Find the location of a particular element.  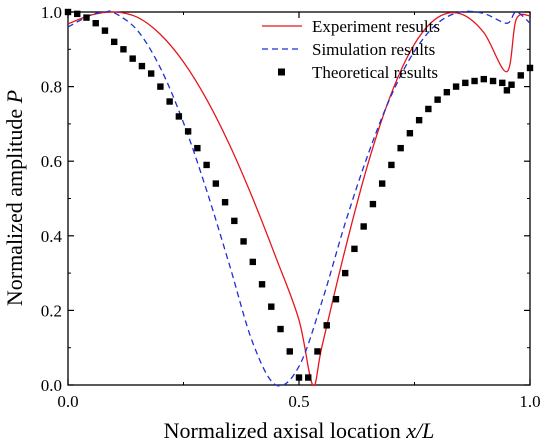

y-axis-title: Normalized amplitude P is located at coordinates (14, 198).